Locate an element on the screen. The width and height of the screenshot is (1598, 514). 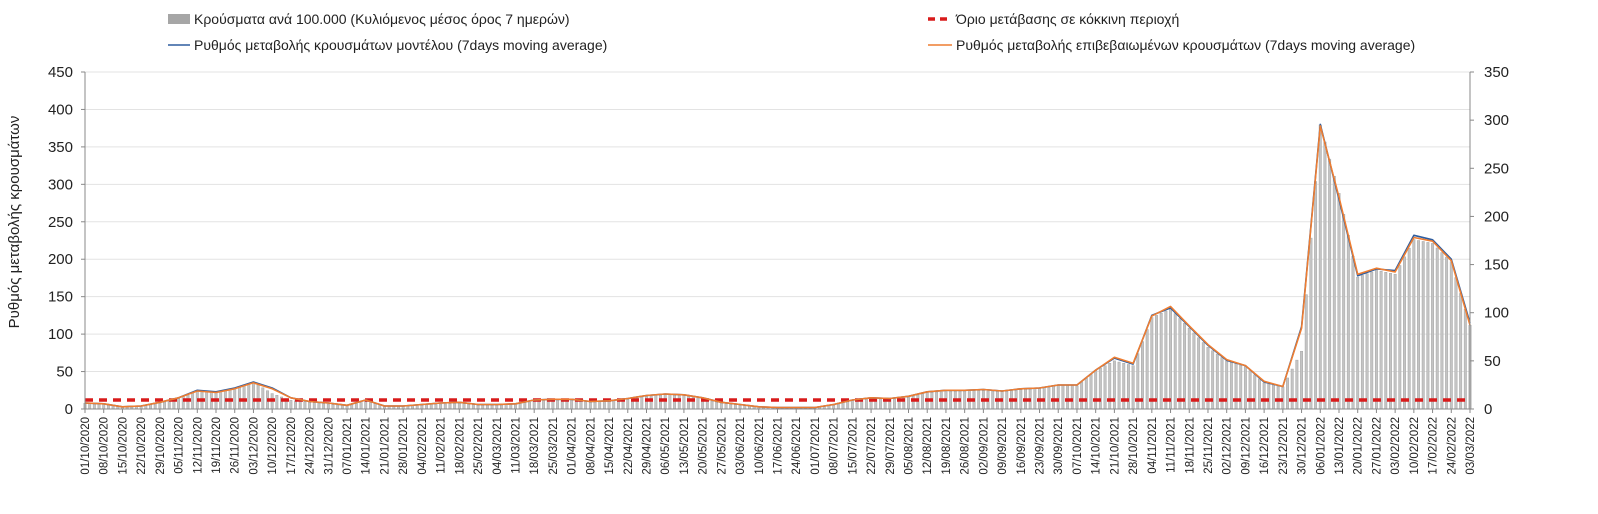
x-tick-label: 24/12/2020 is located at coordinates (311, 446).